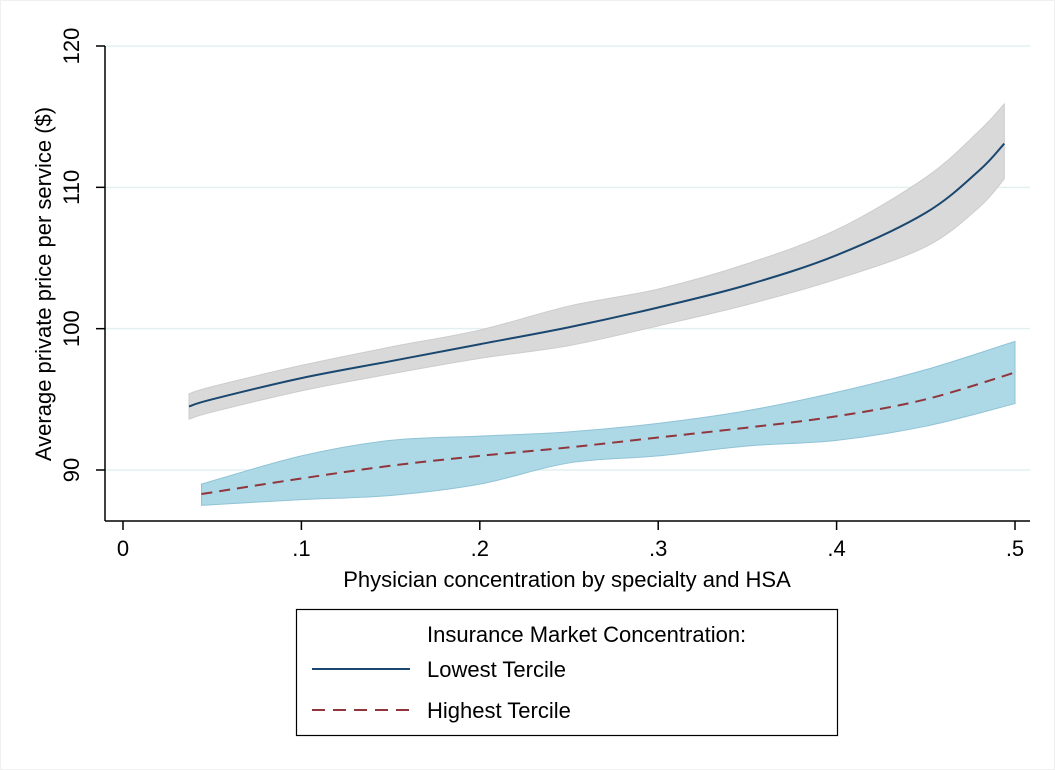  I want to click on legend-label-highest: Highest Tercile, so click(499, 710).